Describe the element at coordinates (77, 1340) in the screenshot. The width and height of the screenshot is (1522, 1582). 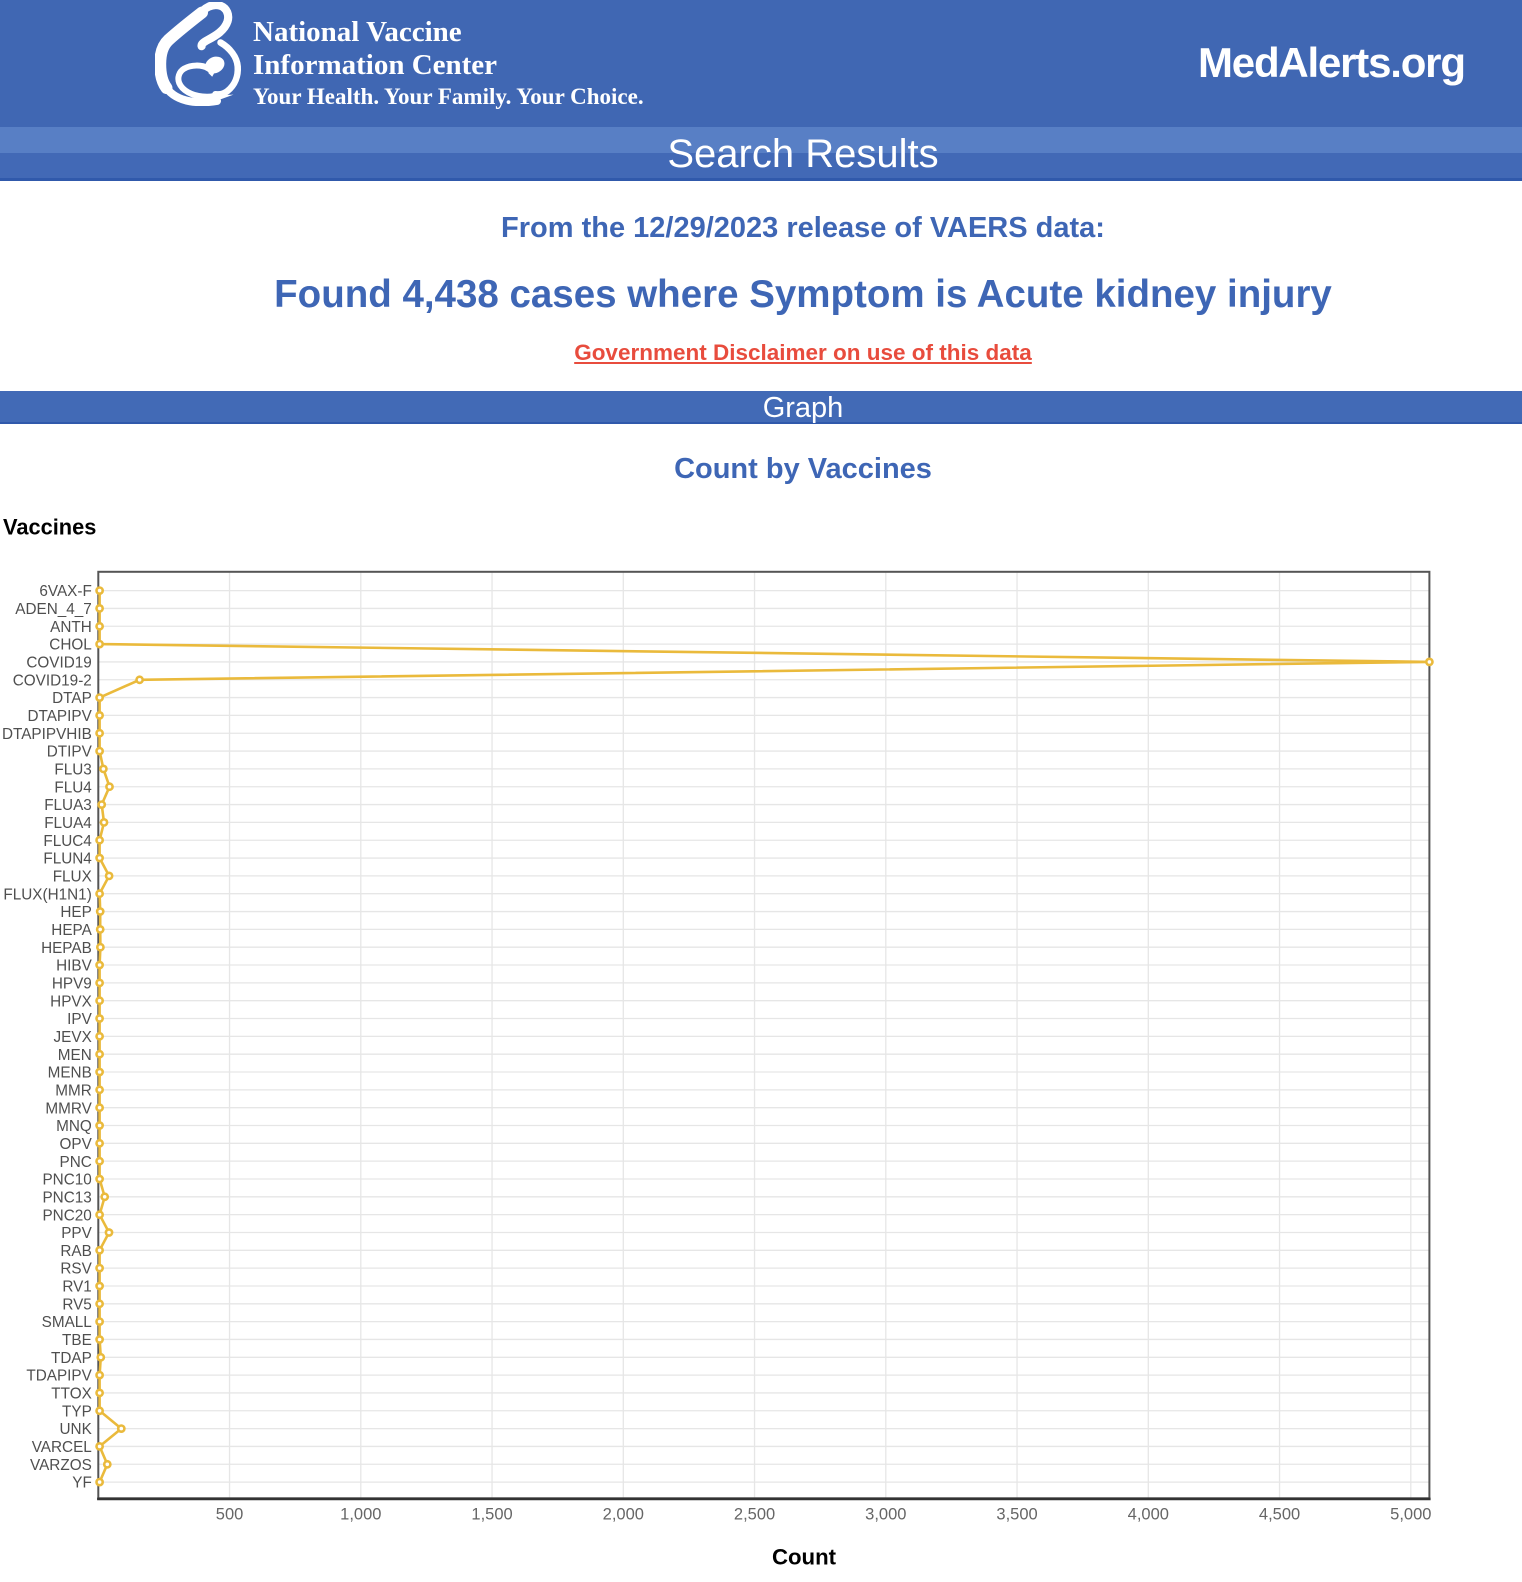
I see `svg-text: TBE` at that location.